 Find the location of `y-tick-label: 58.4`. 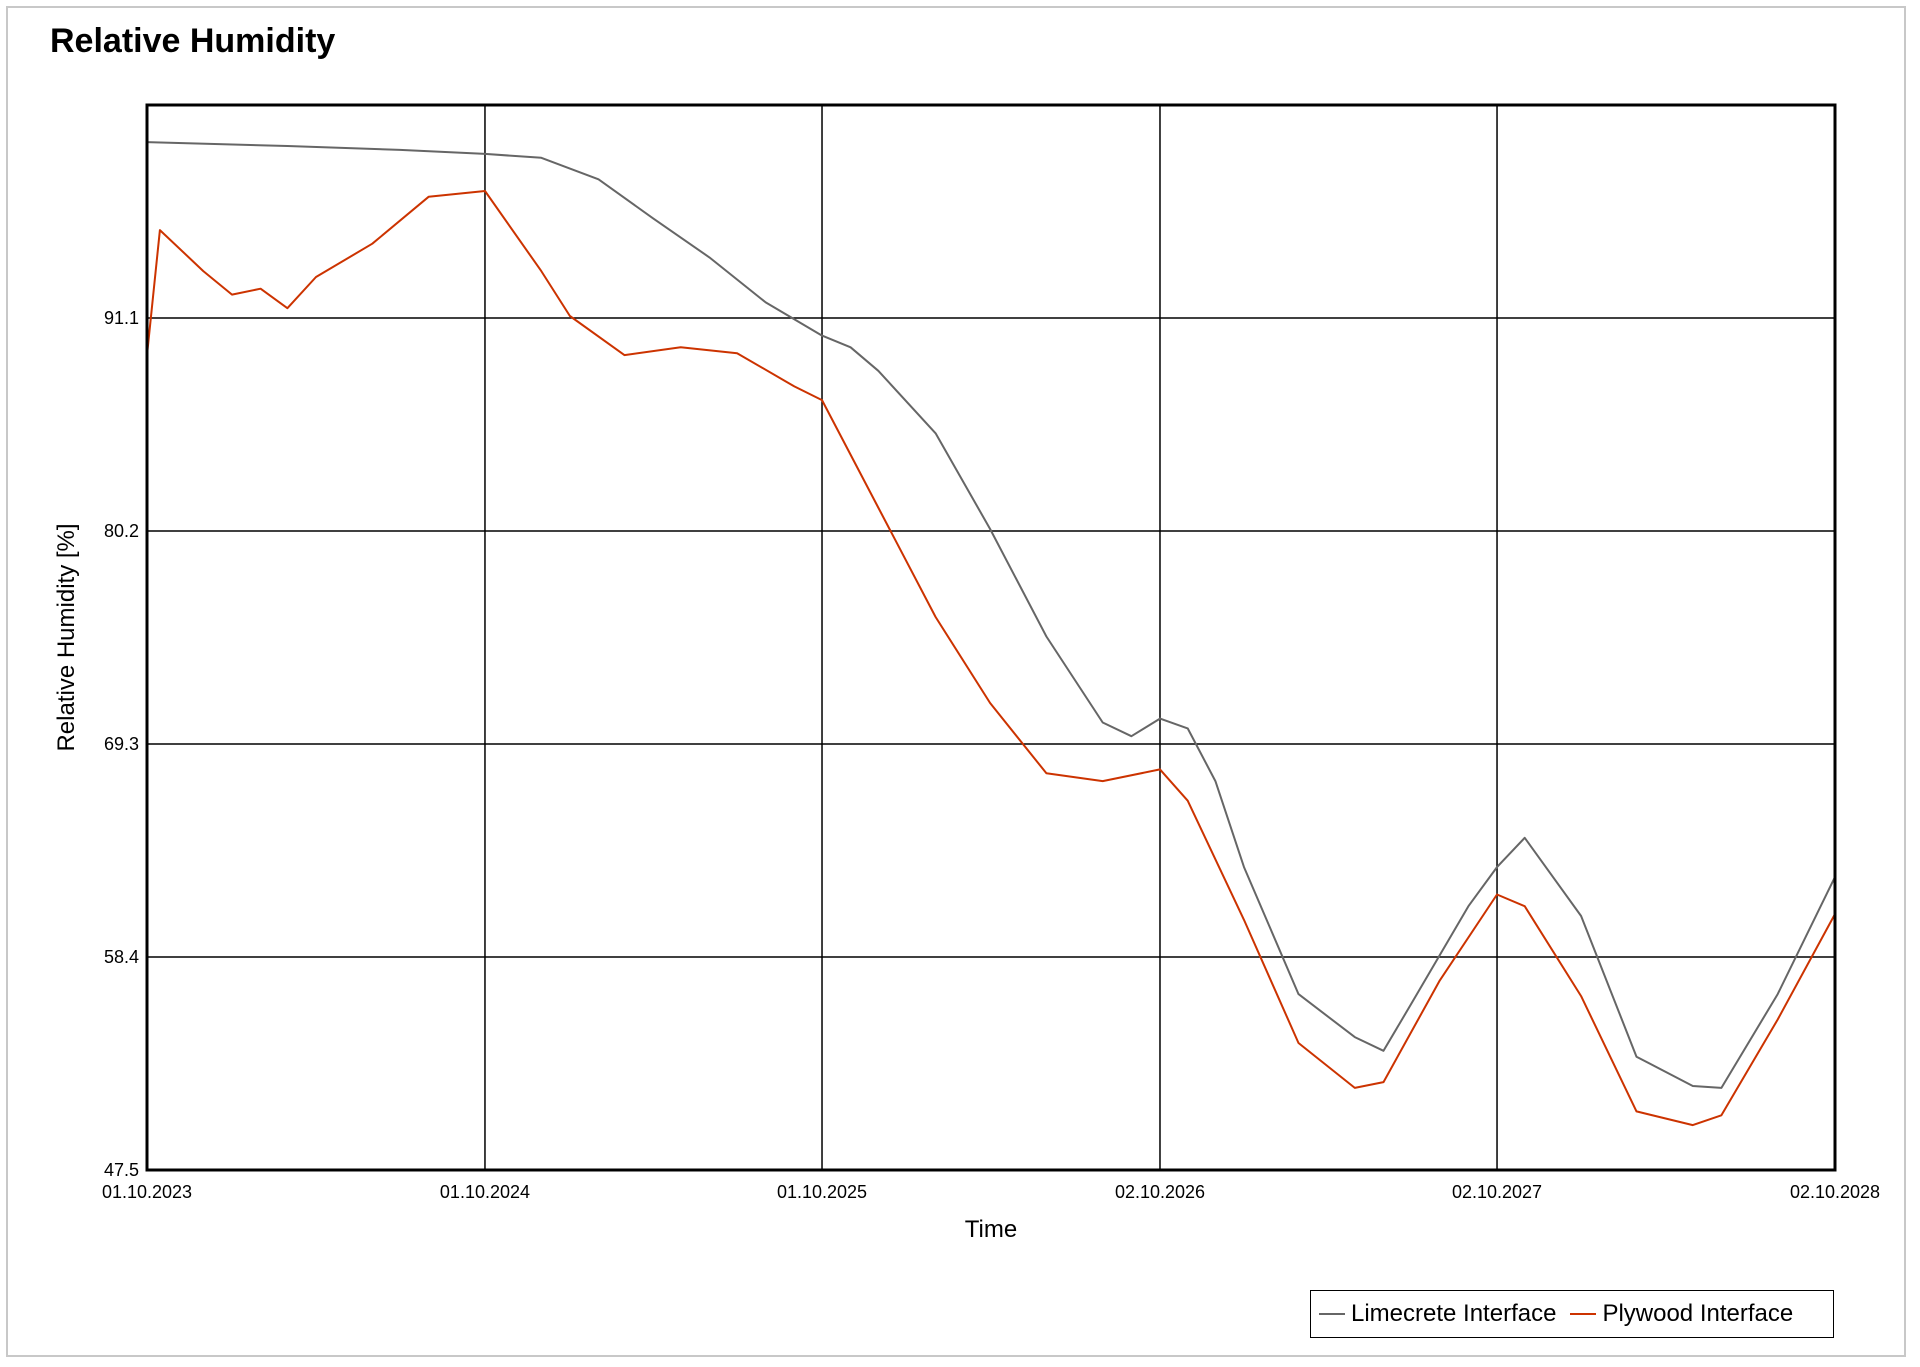

y-tick-label: 58.4 is located at coordinates (121, 957).